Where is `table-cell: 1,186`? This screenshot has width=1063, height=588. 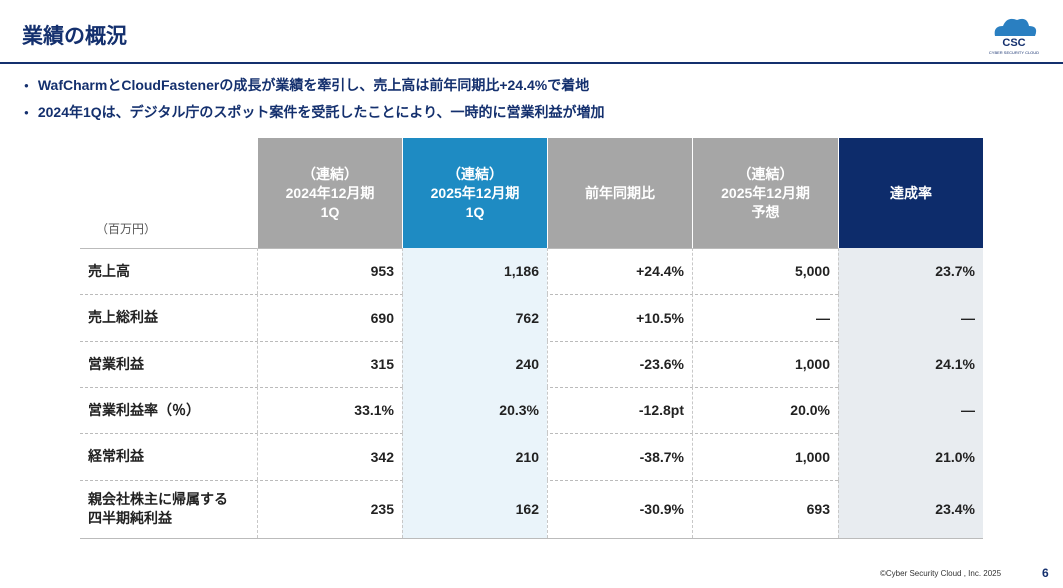 table-cell: 1,186 is located at coordinates (474, 271).